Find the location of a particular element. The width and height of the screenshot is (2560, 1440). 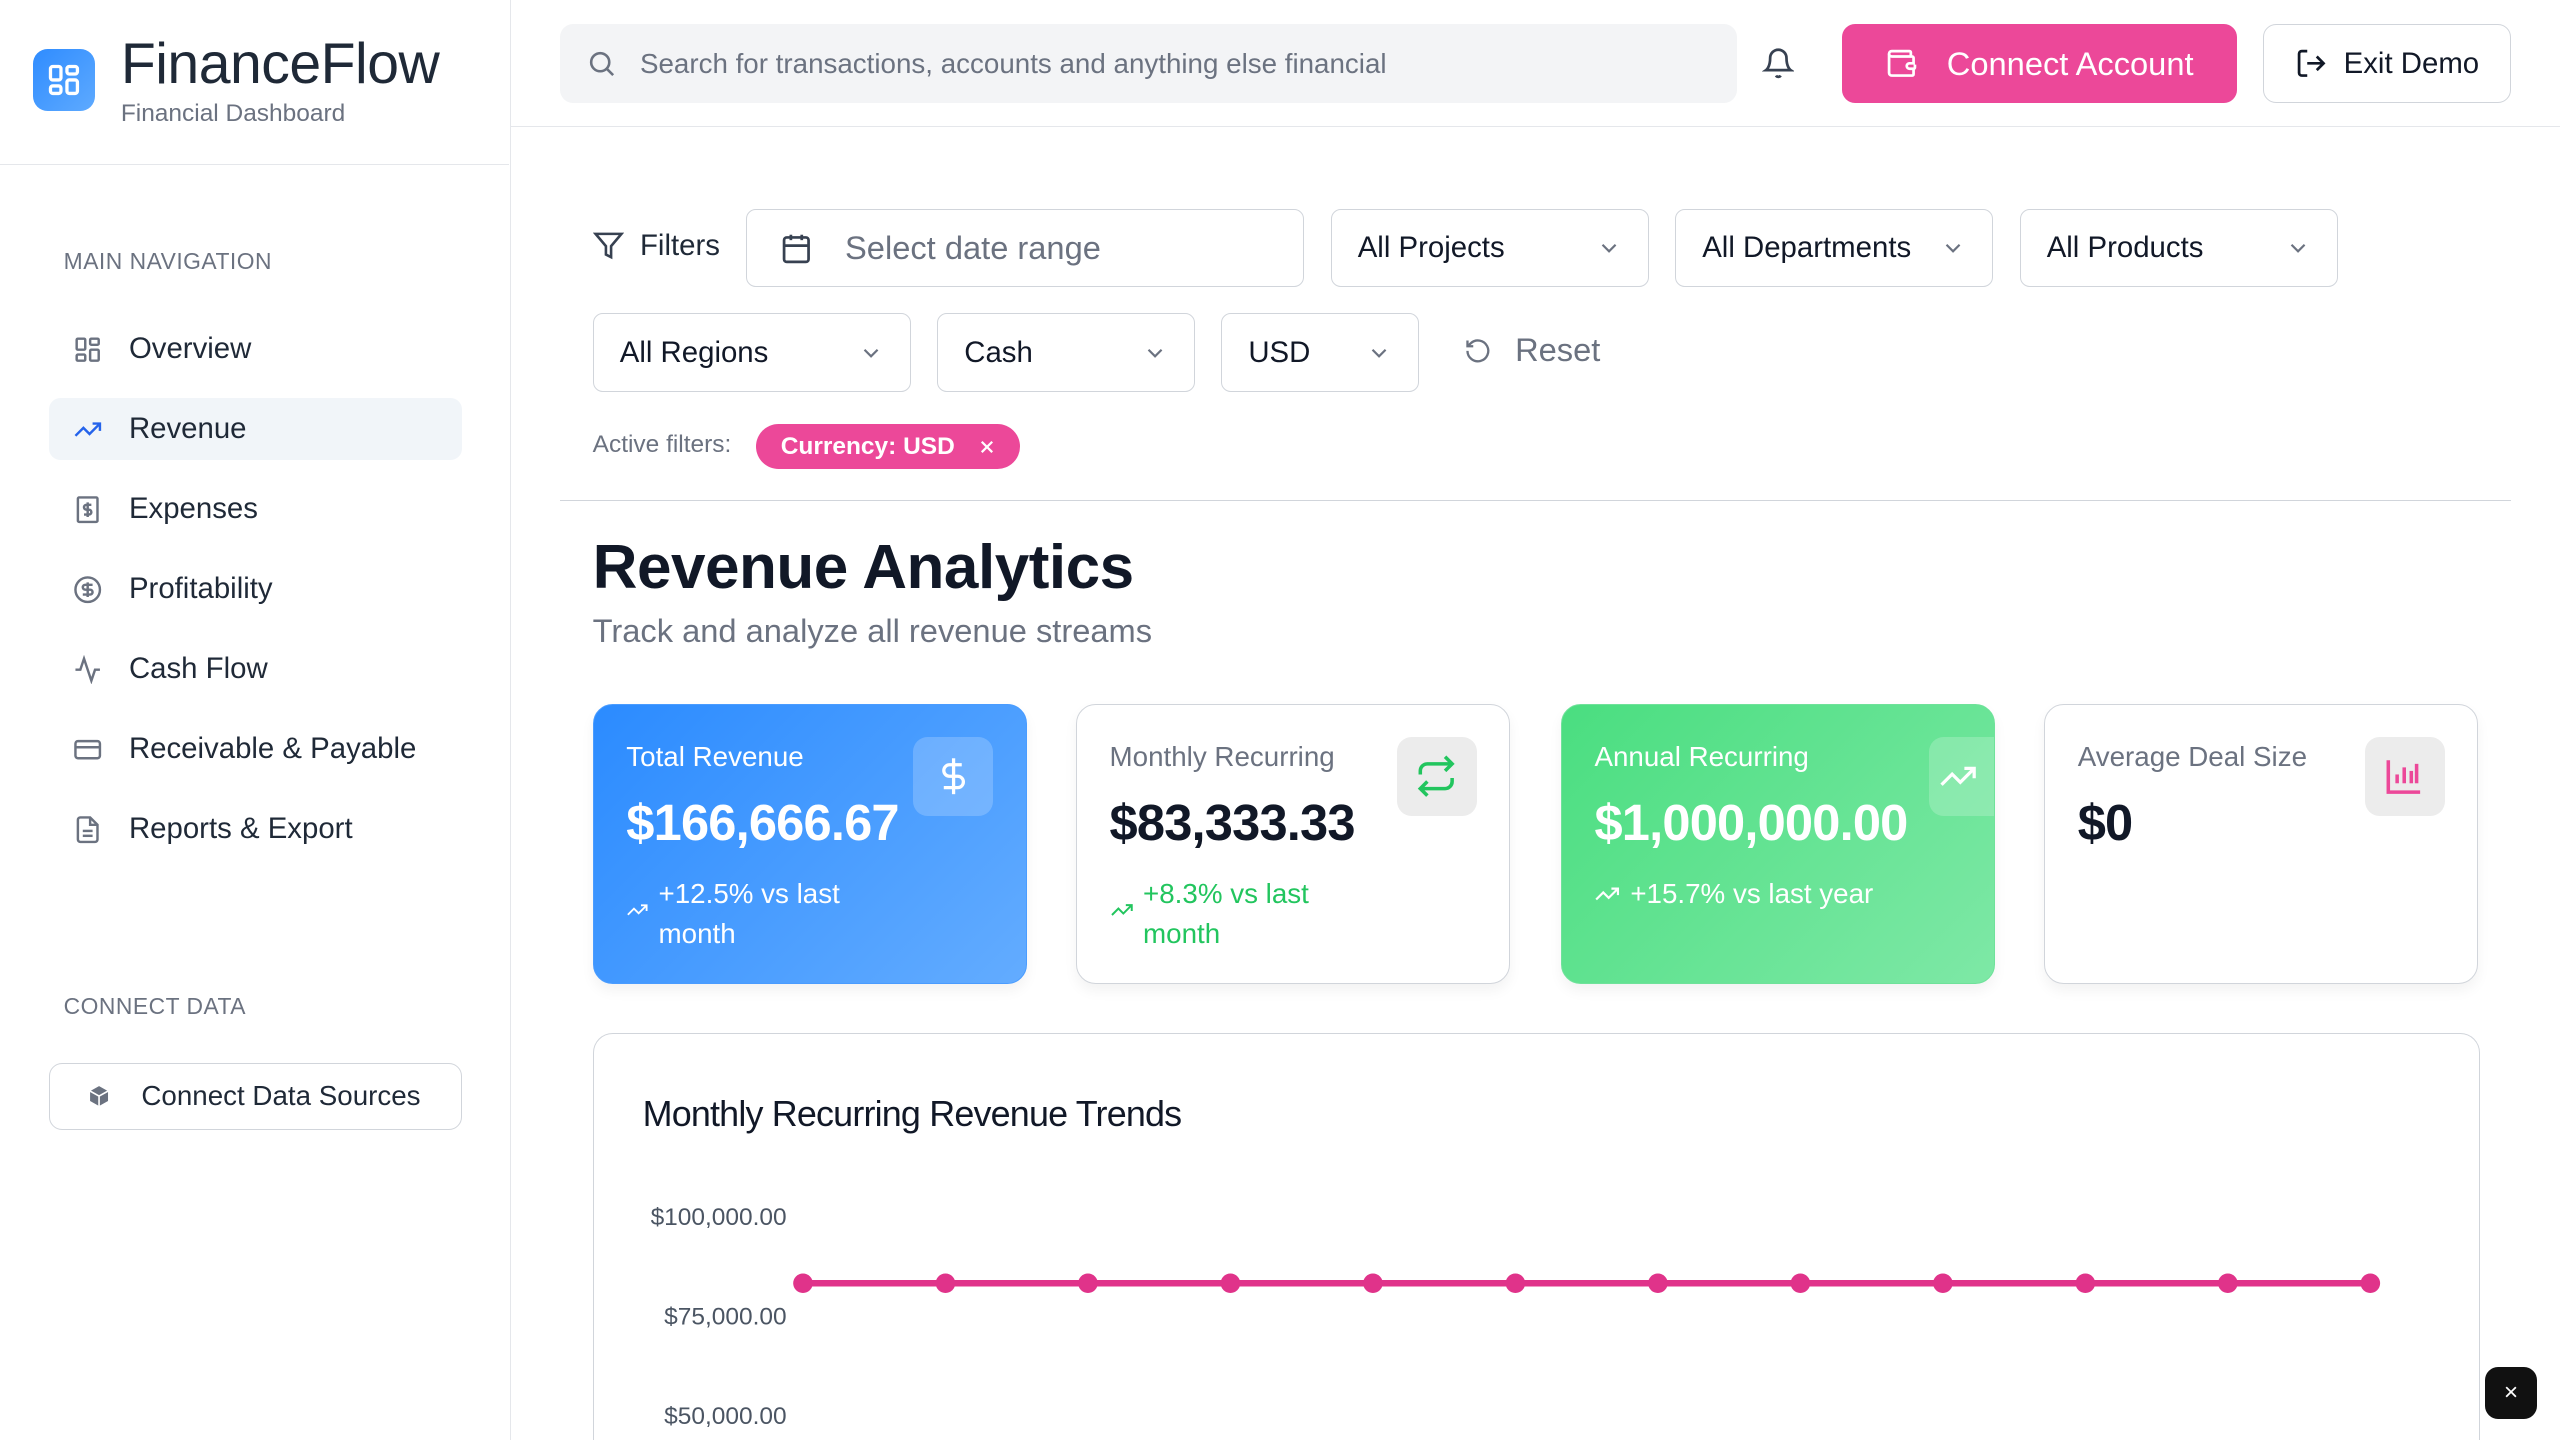

activity-icon is located at coordinates (87, 669).